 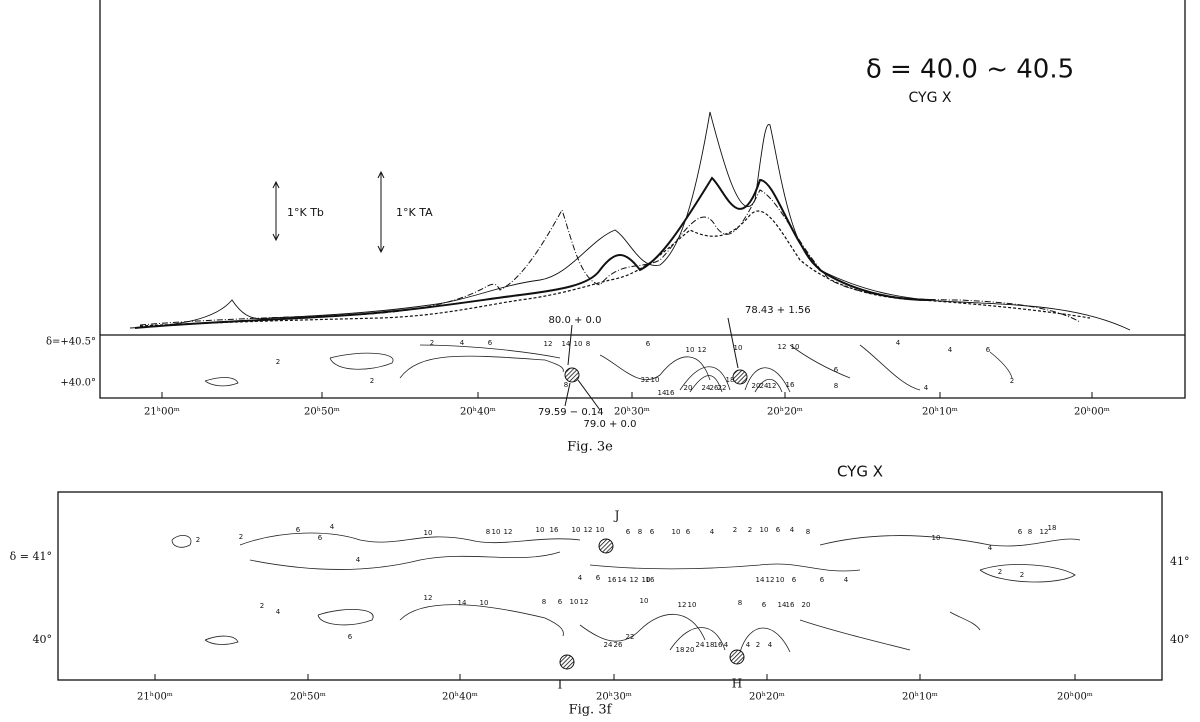 What do you see at coordinates (575, 320) in the screenshot?
I see `annotation: 80.0 + 0.0` at bounding box center [575, 320].